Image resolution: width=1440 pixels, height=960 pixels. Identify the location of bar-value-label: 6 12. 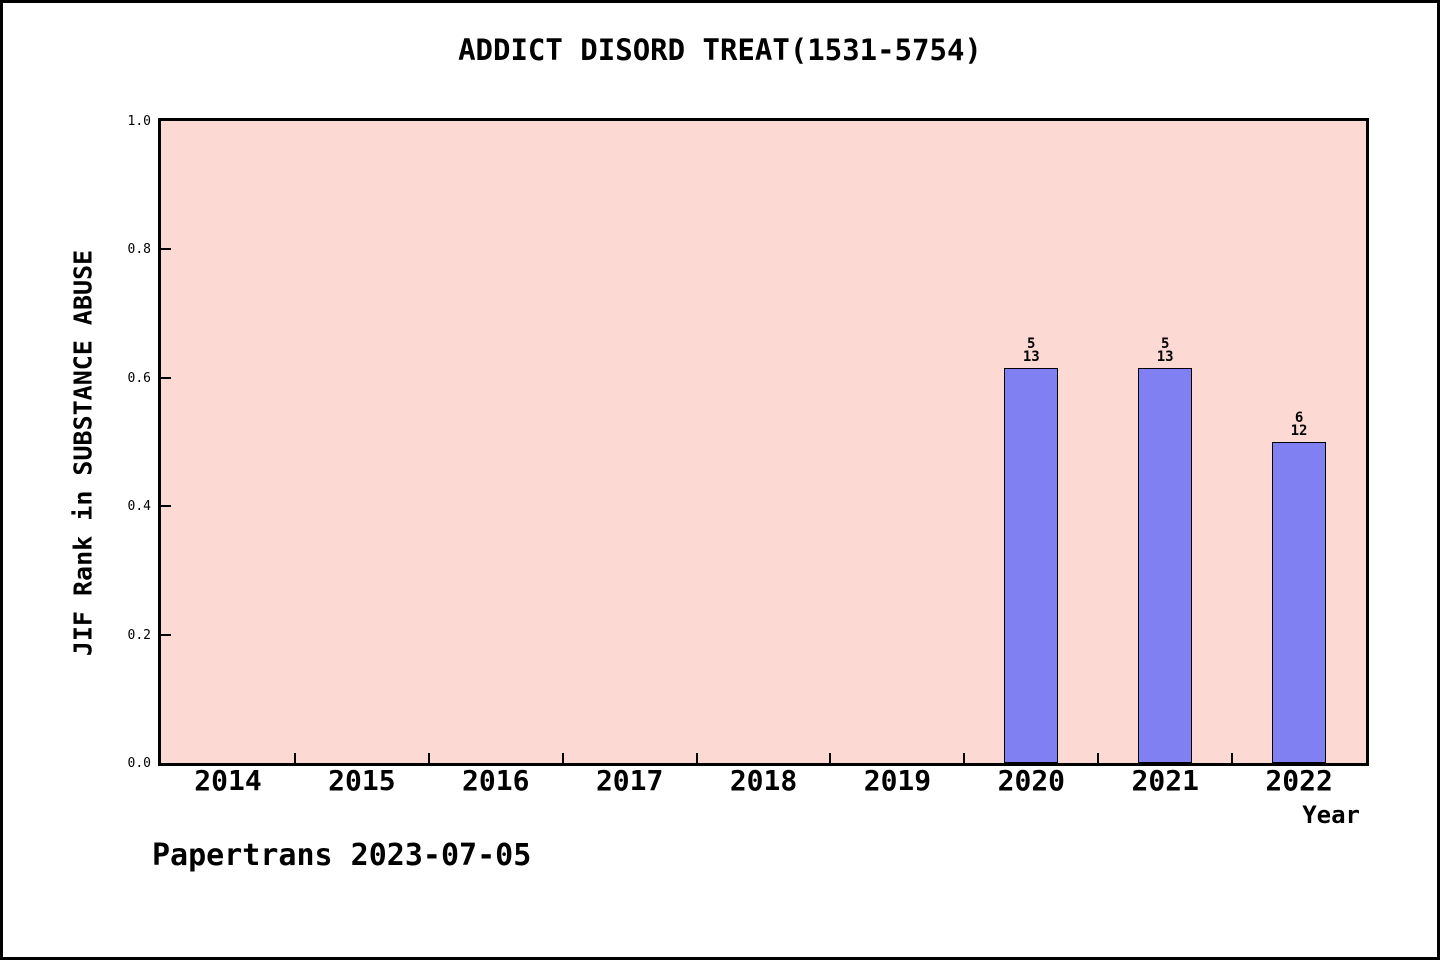
(1299, 424).